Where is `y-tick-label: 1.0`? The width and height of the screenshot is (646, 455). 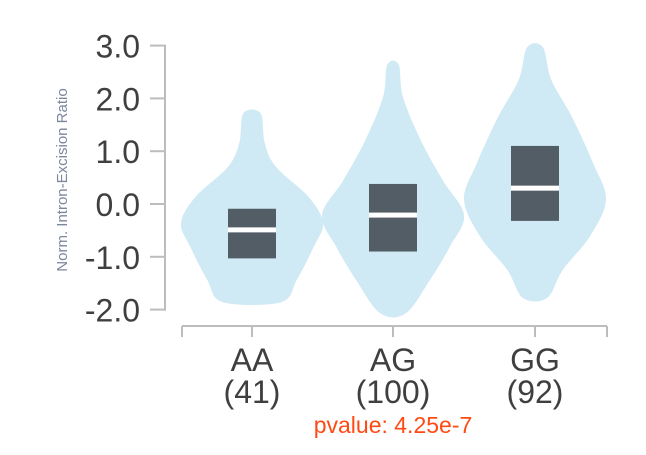 y-tick-label: 1.0 is located at coordinates (118, 152).